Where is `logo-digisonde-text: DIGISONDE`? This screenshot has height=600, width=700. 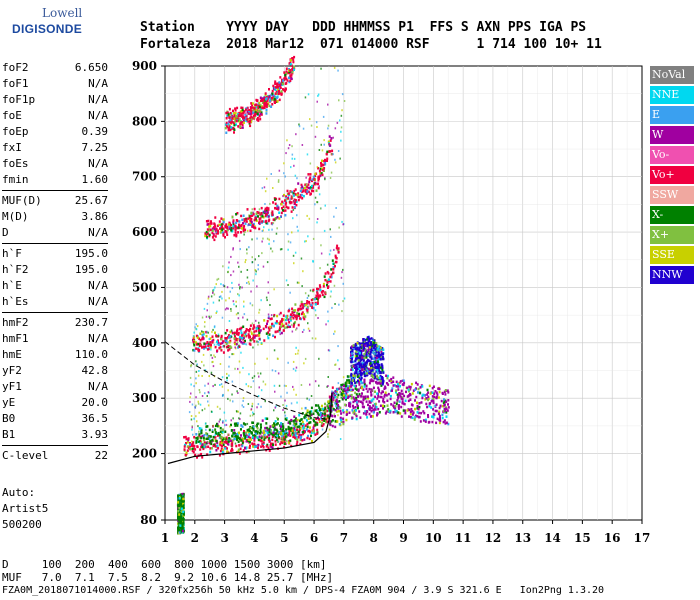
logo-digisonde-text: DIGISONDE is located at coordinates (47, 29).